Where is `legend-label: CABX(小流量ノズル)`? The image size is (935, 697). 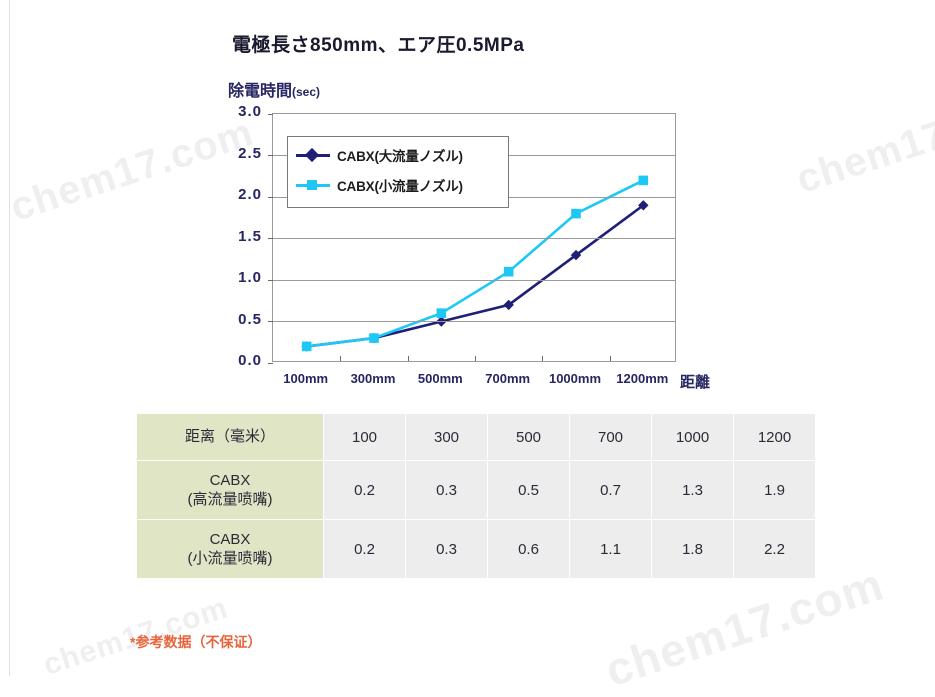
legend-label: CABX(小流量ノズル) is located at coordinates (400, 186).